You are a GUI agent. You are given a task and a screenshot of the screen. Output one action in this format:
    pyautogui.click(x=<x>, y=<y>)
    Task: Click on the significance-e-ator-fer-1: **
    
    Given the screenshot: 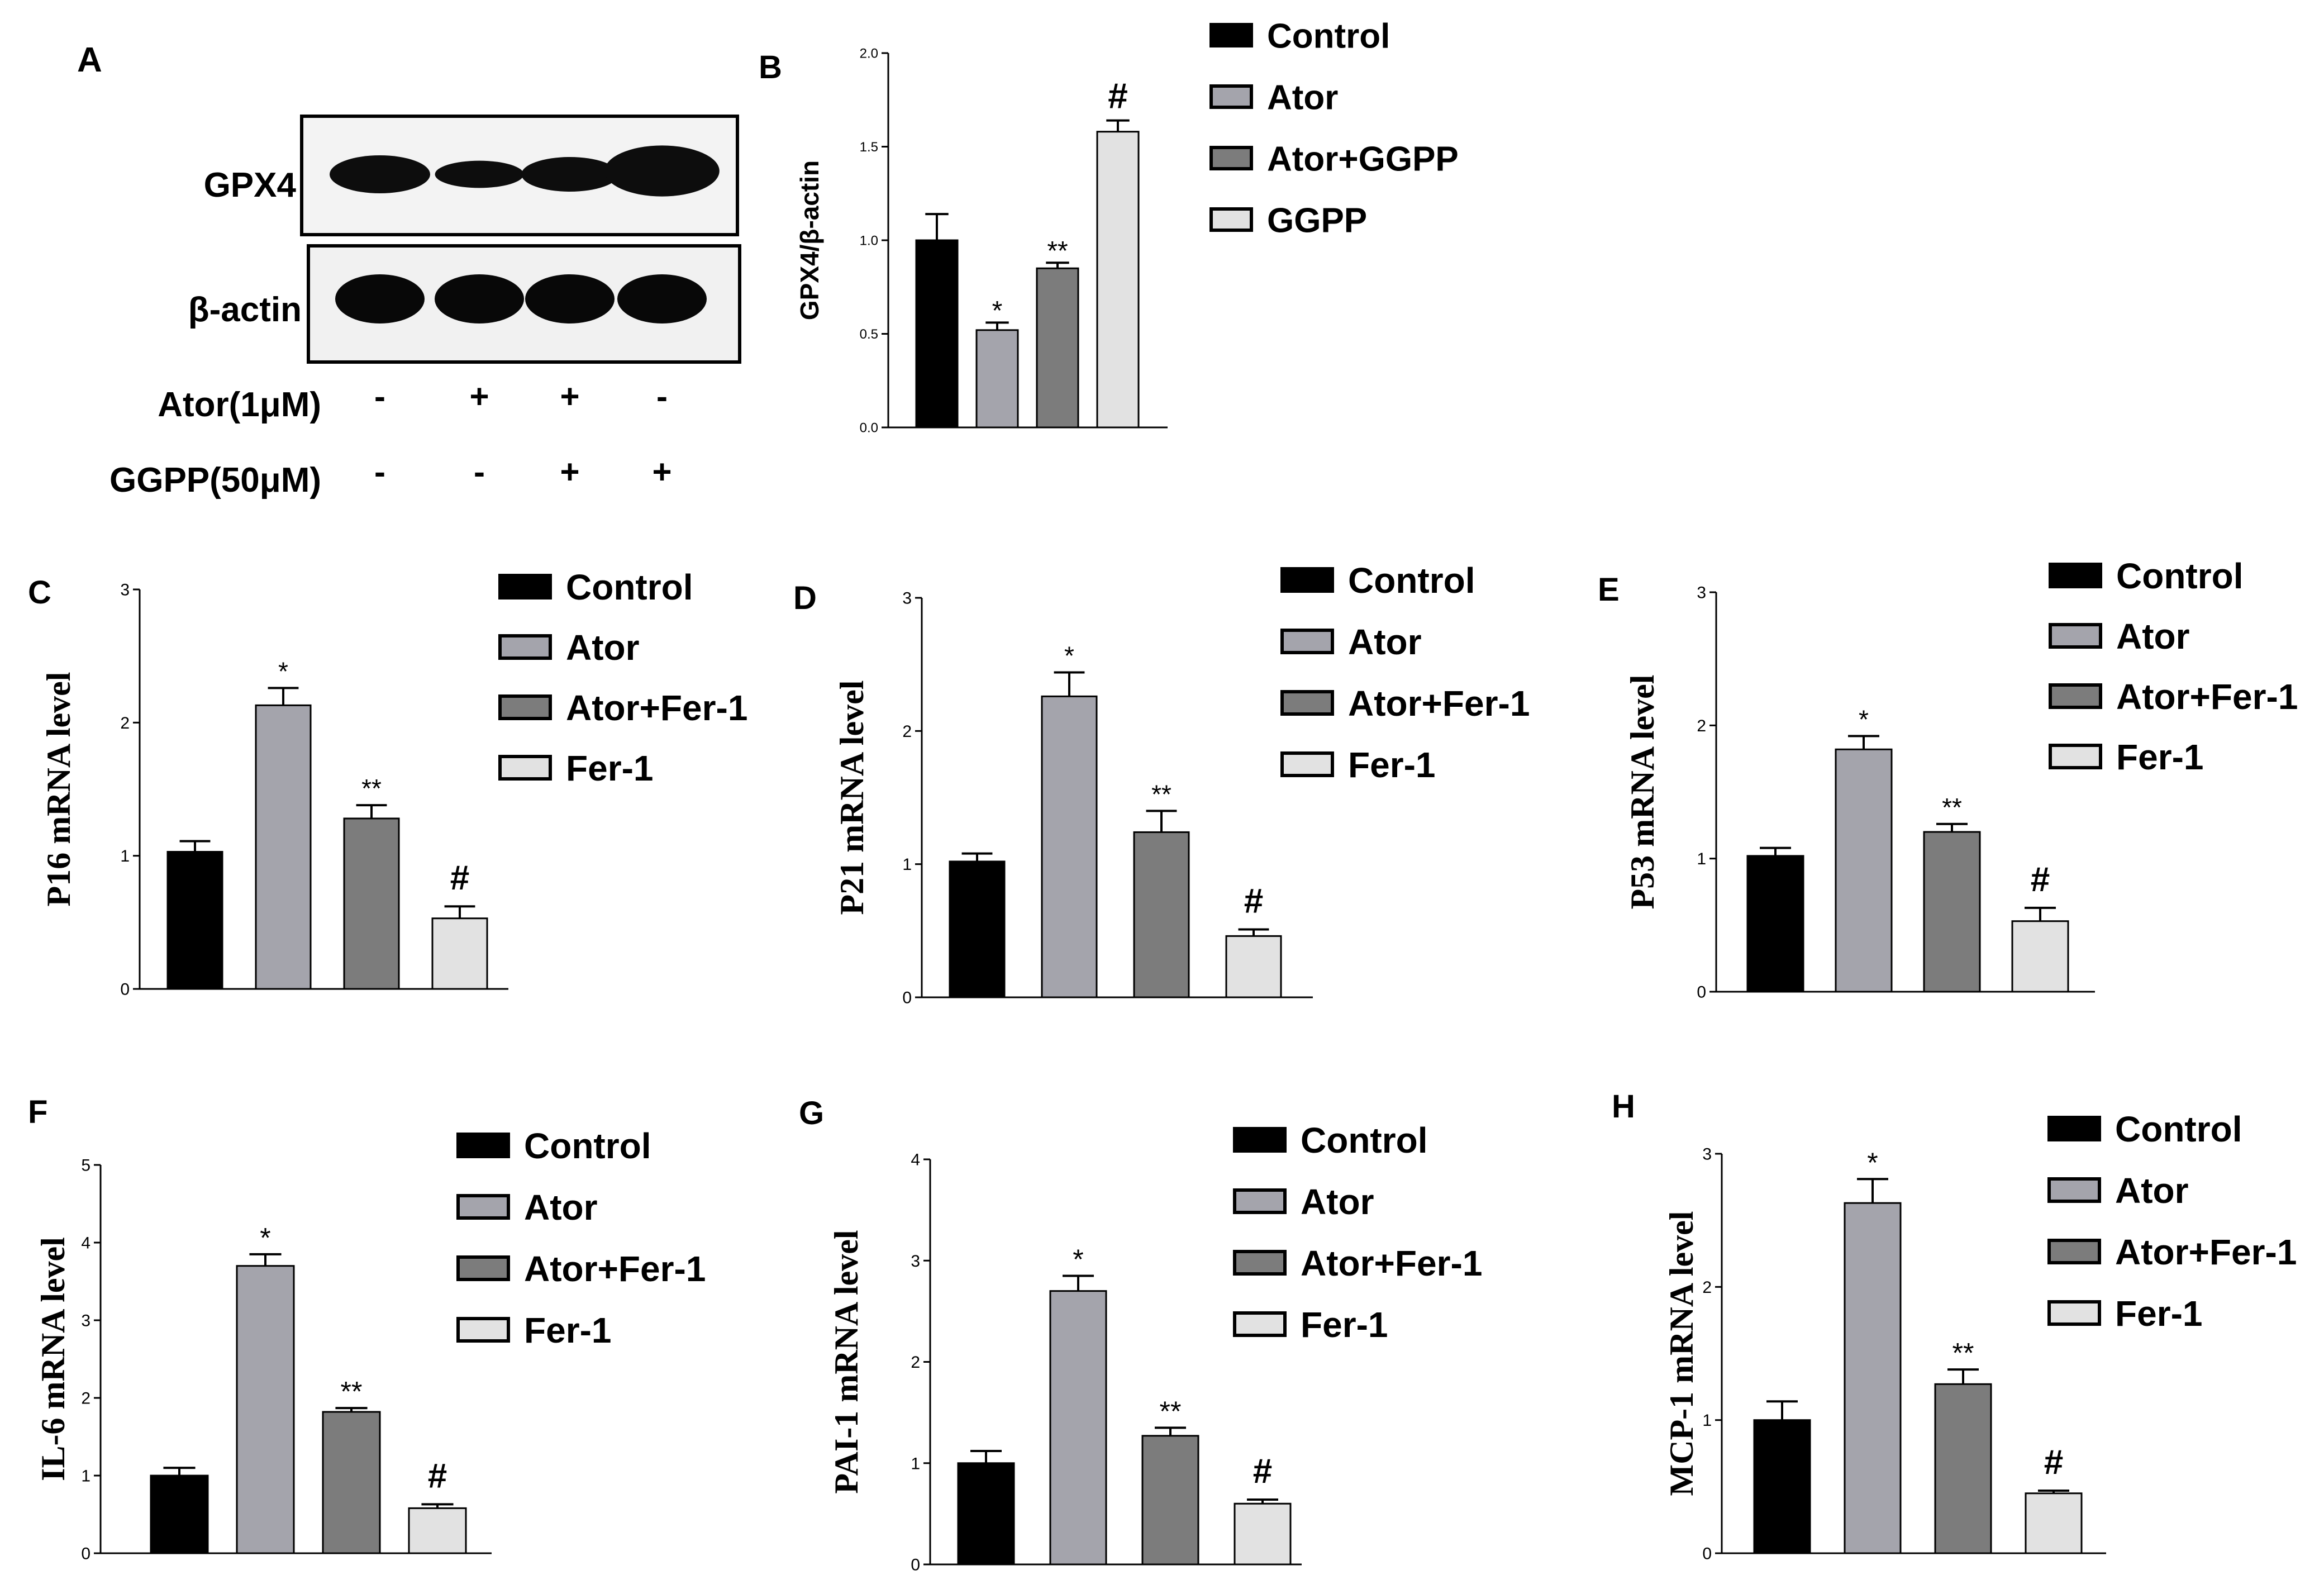 What is the action you would take?
    pyautogui.click(x=1952, y=808)
    